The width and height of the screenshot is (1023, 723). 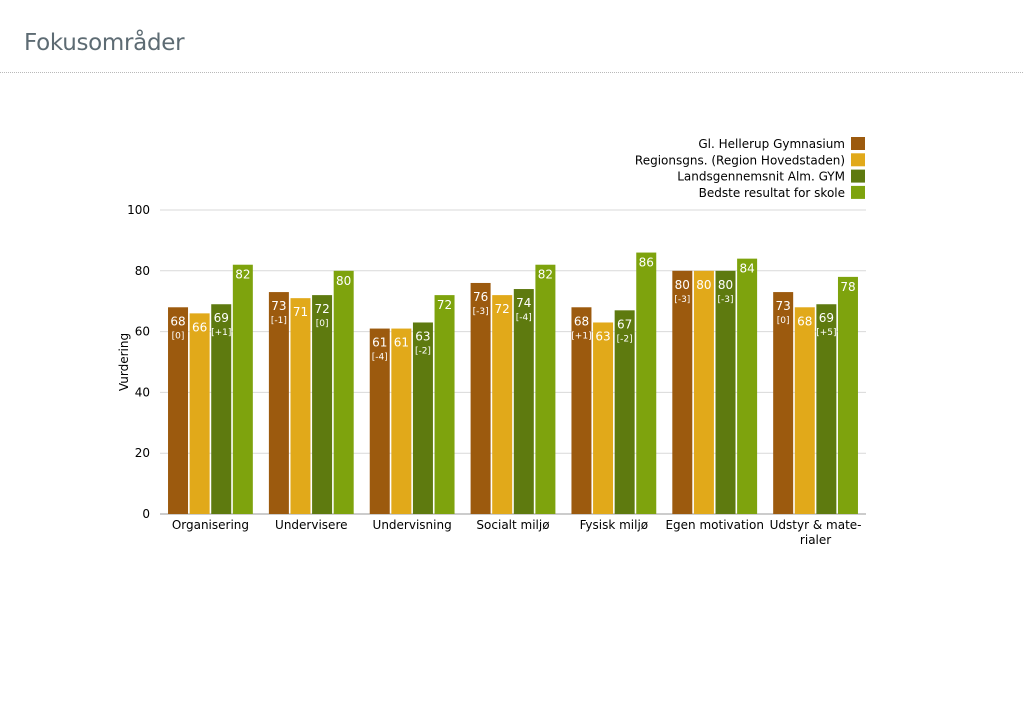 I want to click on legend-label: Bedste resultat for skole, so click(x=772, y=193).